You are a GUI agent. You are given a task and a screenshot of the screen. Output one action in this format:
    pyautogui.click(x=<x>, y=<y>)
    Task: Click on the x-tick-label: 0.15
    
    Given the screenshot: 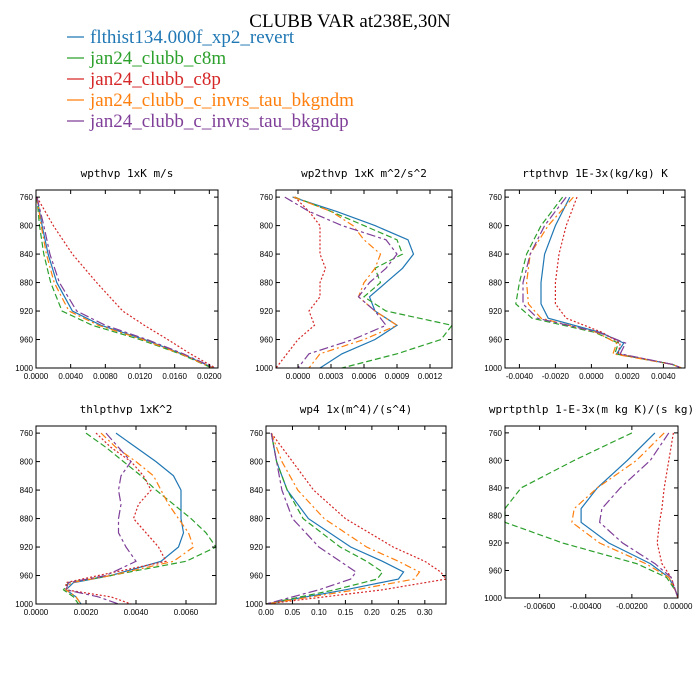 What is the action you would take?
    pyautogui.click(x=346, y=612)
    